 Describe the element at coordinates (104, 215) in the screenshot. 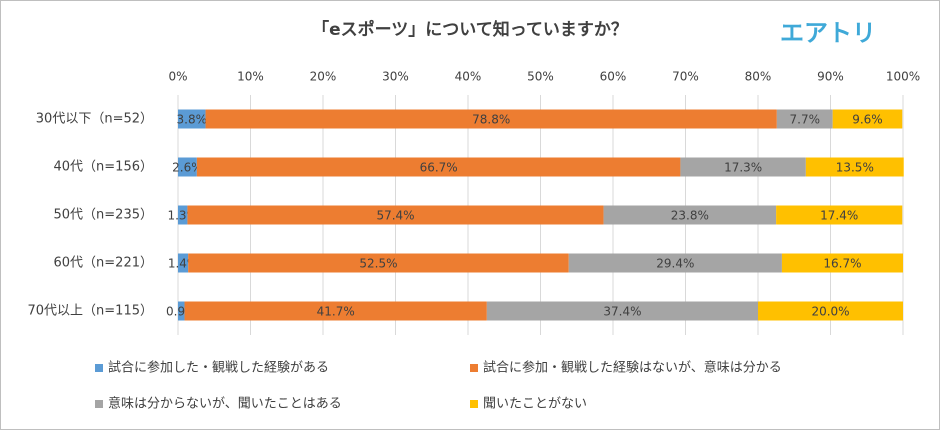

I see `y-tick-label: 50代（n=235）` at that location.